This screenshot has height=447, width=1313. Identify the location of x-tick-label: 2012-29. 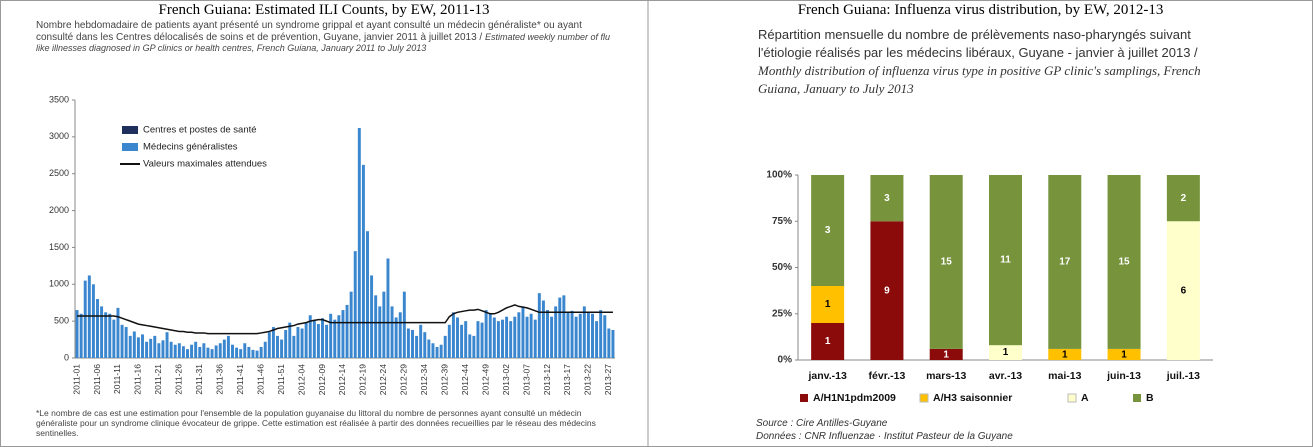
(404, 379).